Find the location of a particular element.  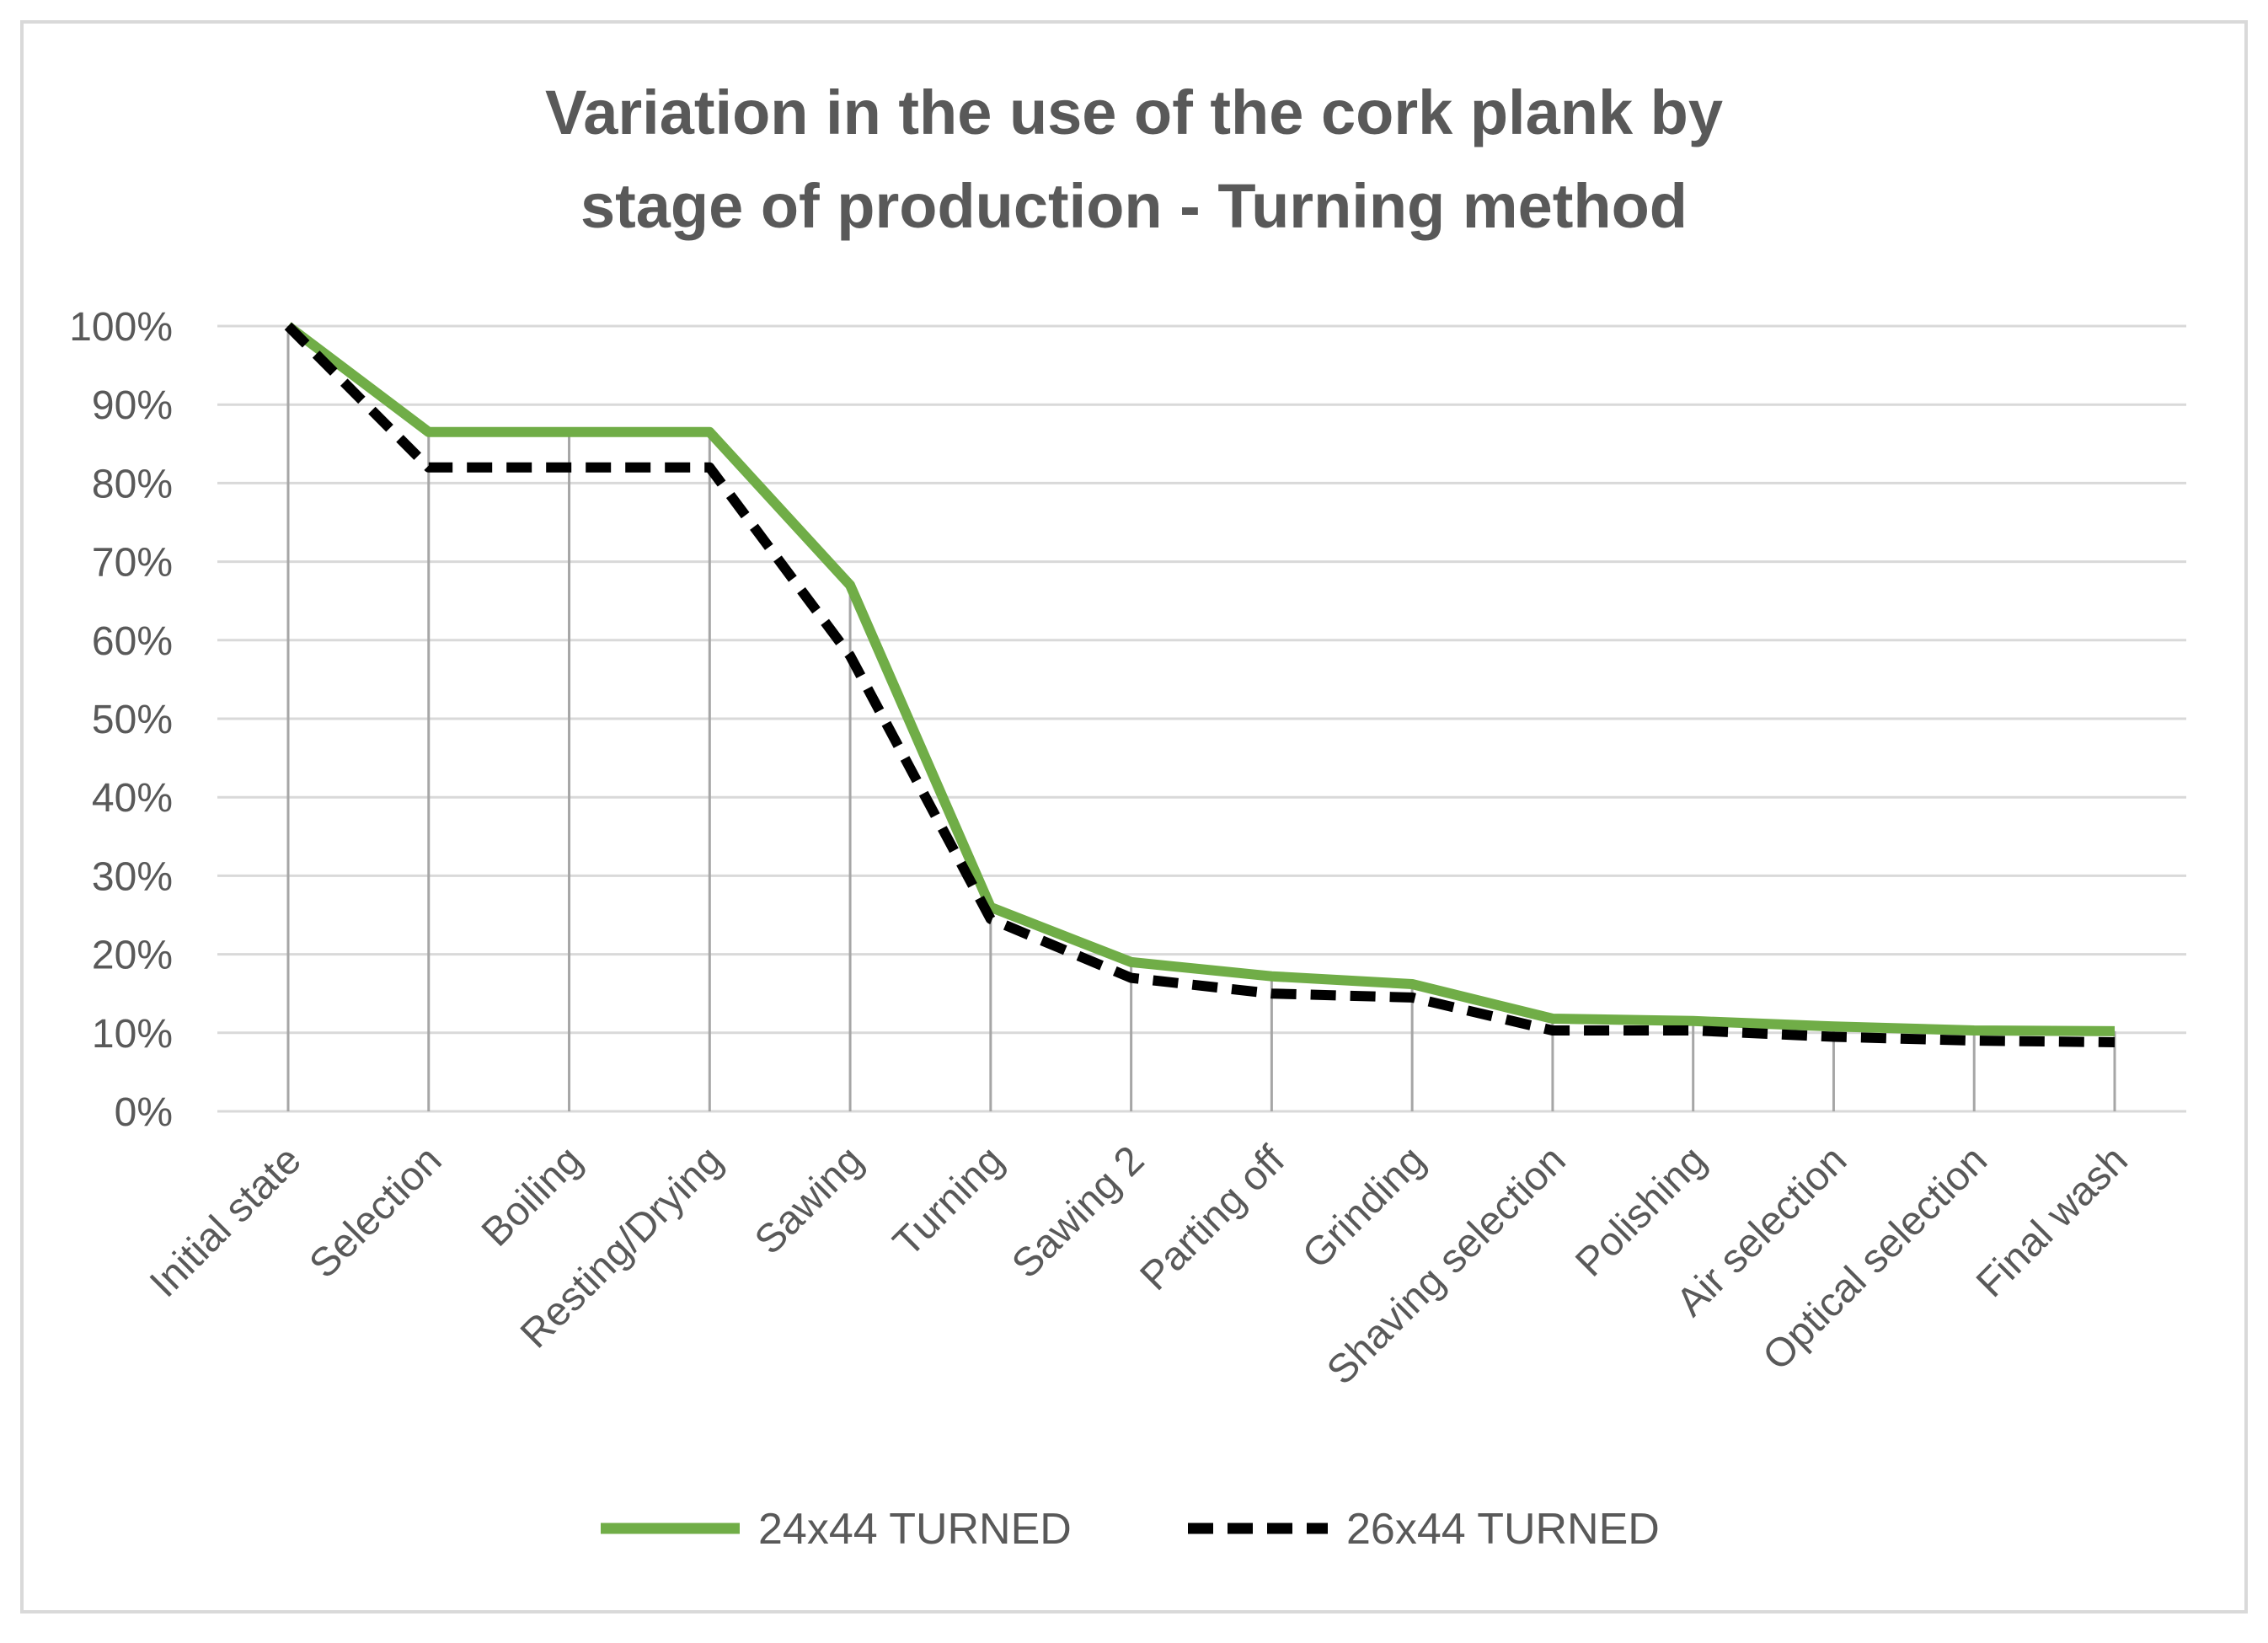

y-tick-label: 80% is located at coordinates (133, 484).